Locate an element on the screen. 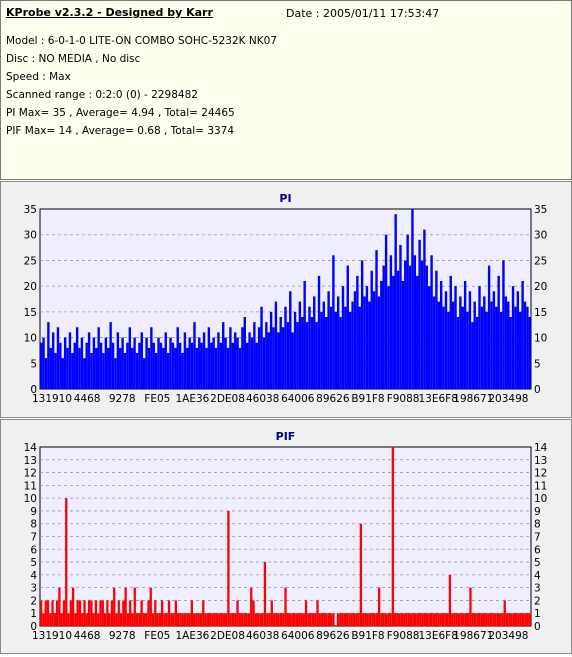 The image size is (572, 657). pif-ytick-left: 5 is located at coordinates (33, 563).